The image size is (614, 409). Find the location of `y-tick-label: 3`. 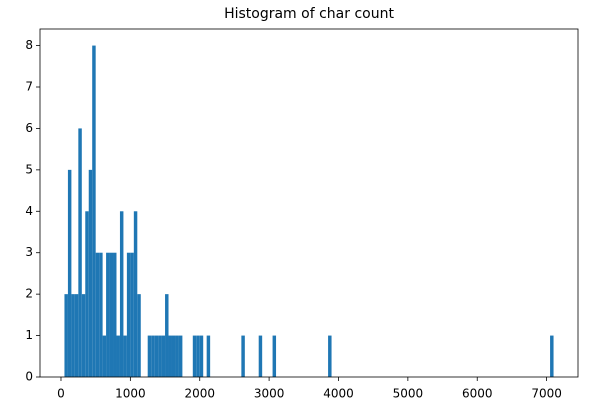

y-tick-label: 3 is located at coordinates (29, 252).